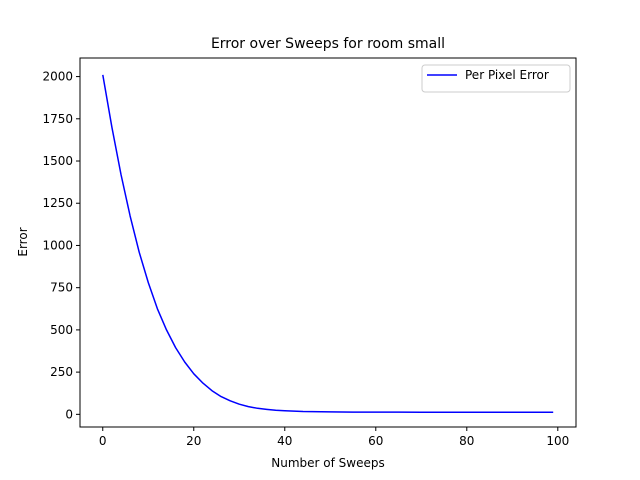  Describe the element at coordinates (327, 463) in the screenshot. I see `x-axis-title: Number of Sweeps` at that location.